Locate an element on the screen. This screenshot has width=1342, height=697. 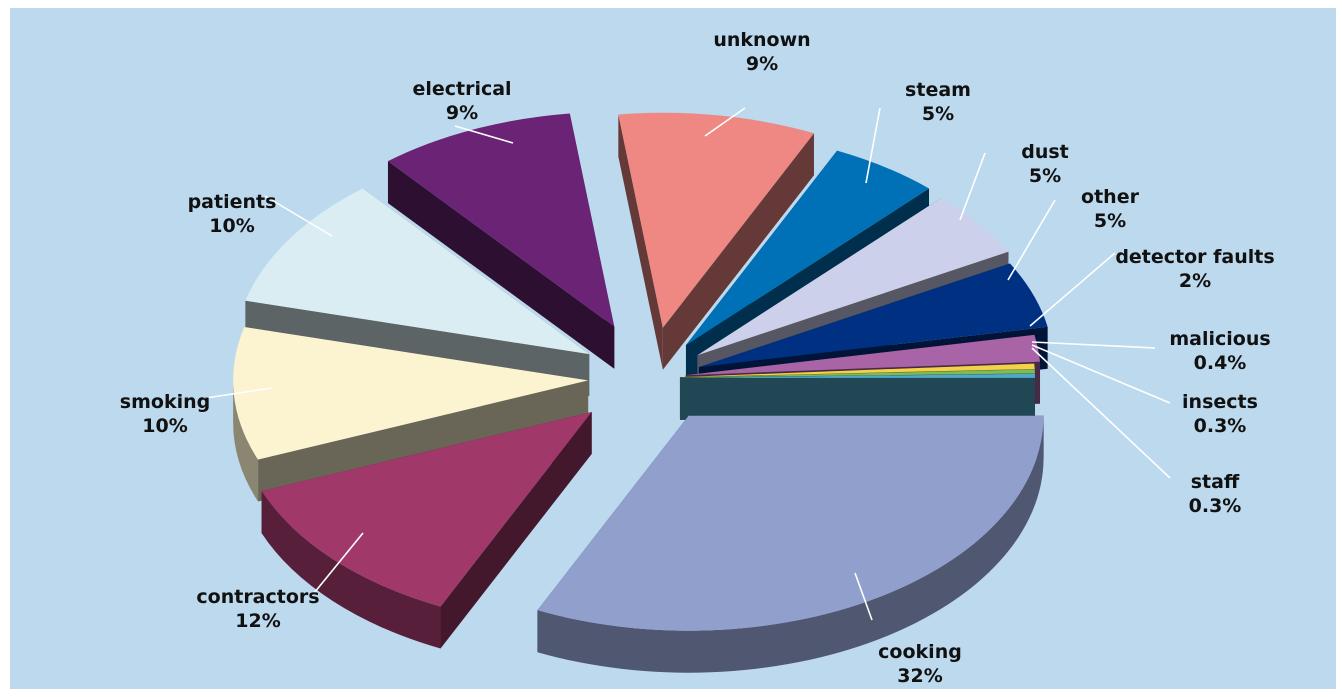
slice-side-unknown is located at coordinates (716, 242).